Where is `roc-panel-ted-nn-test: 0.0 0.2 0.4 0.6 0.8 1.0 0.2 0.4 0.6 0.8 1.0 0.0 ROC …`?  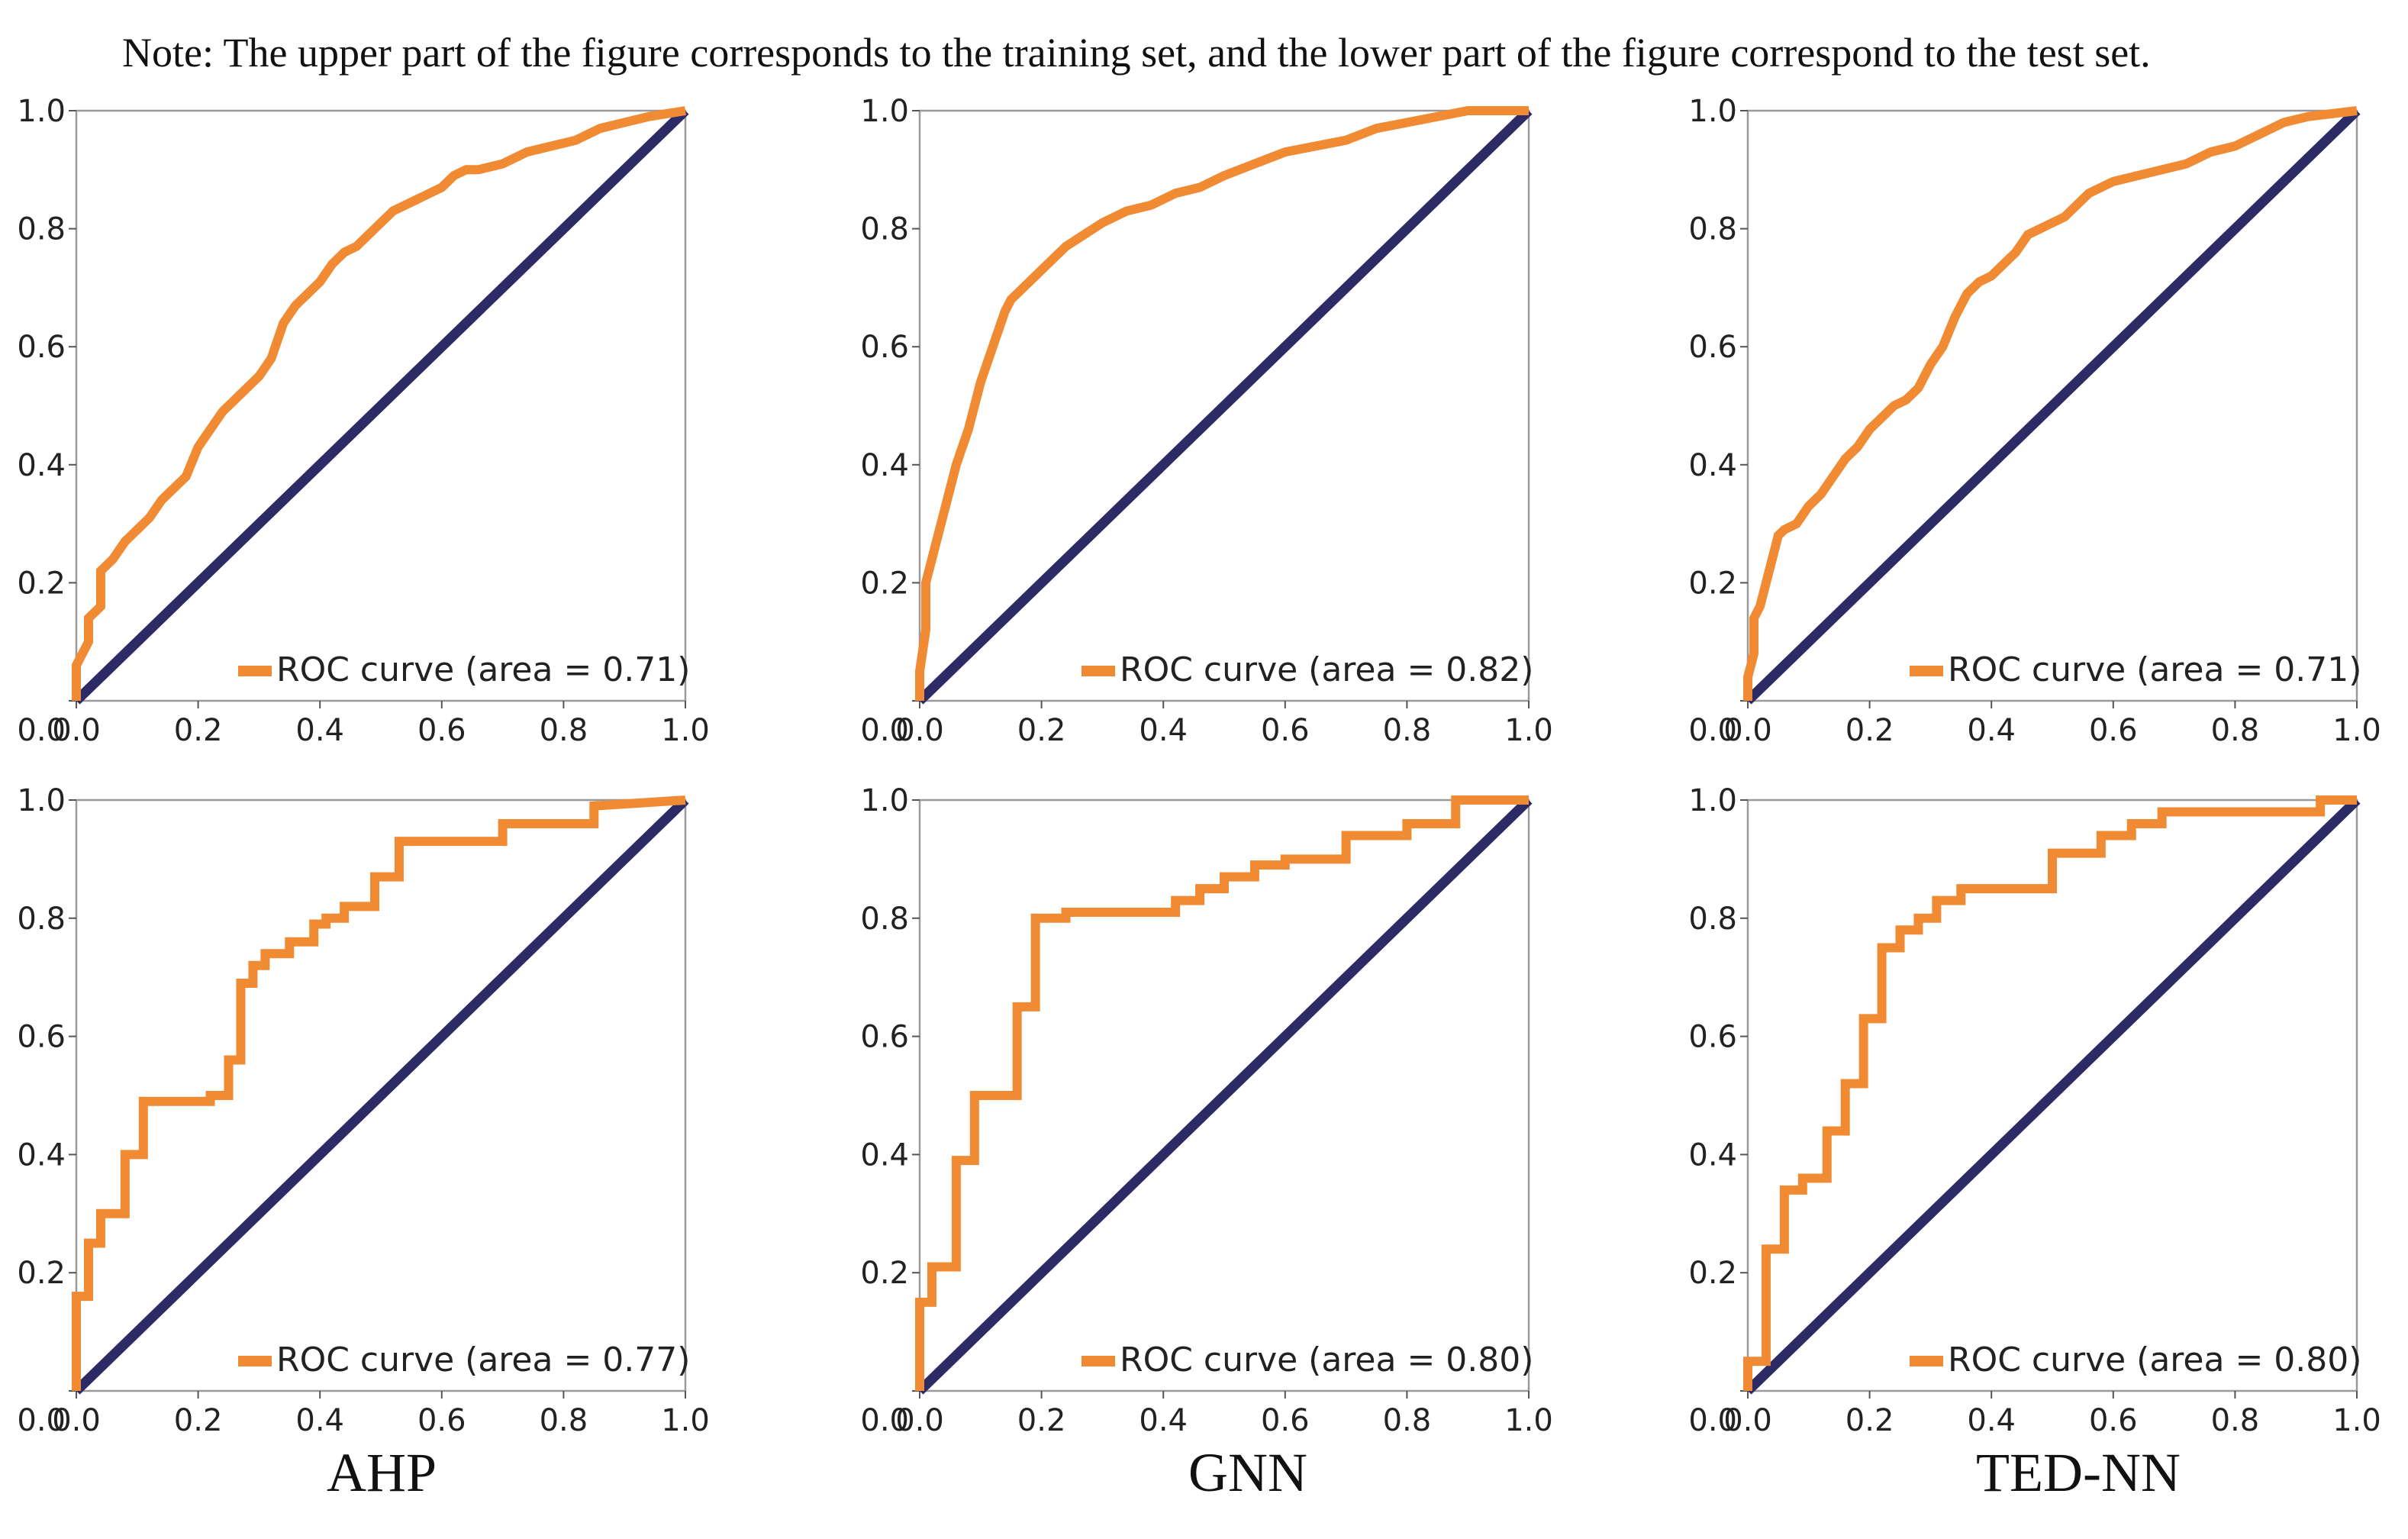 roc-panel-ted-nn-test: 0.0 0.2 0.4 0.6 0.8 1.0 0.2 0.4 0.6 0.8 1.0 0.0 ROC … is located at coordinates (2034, 1110).